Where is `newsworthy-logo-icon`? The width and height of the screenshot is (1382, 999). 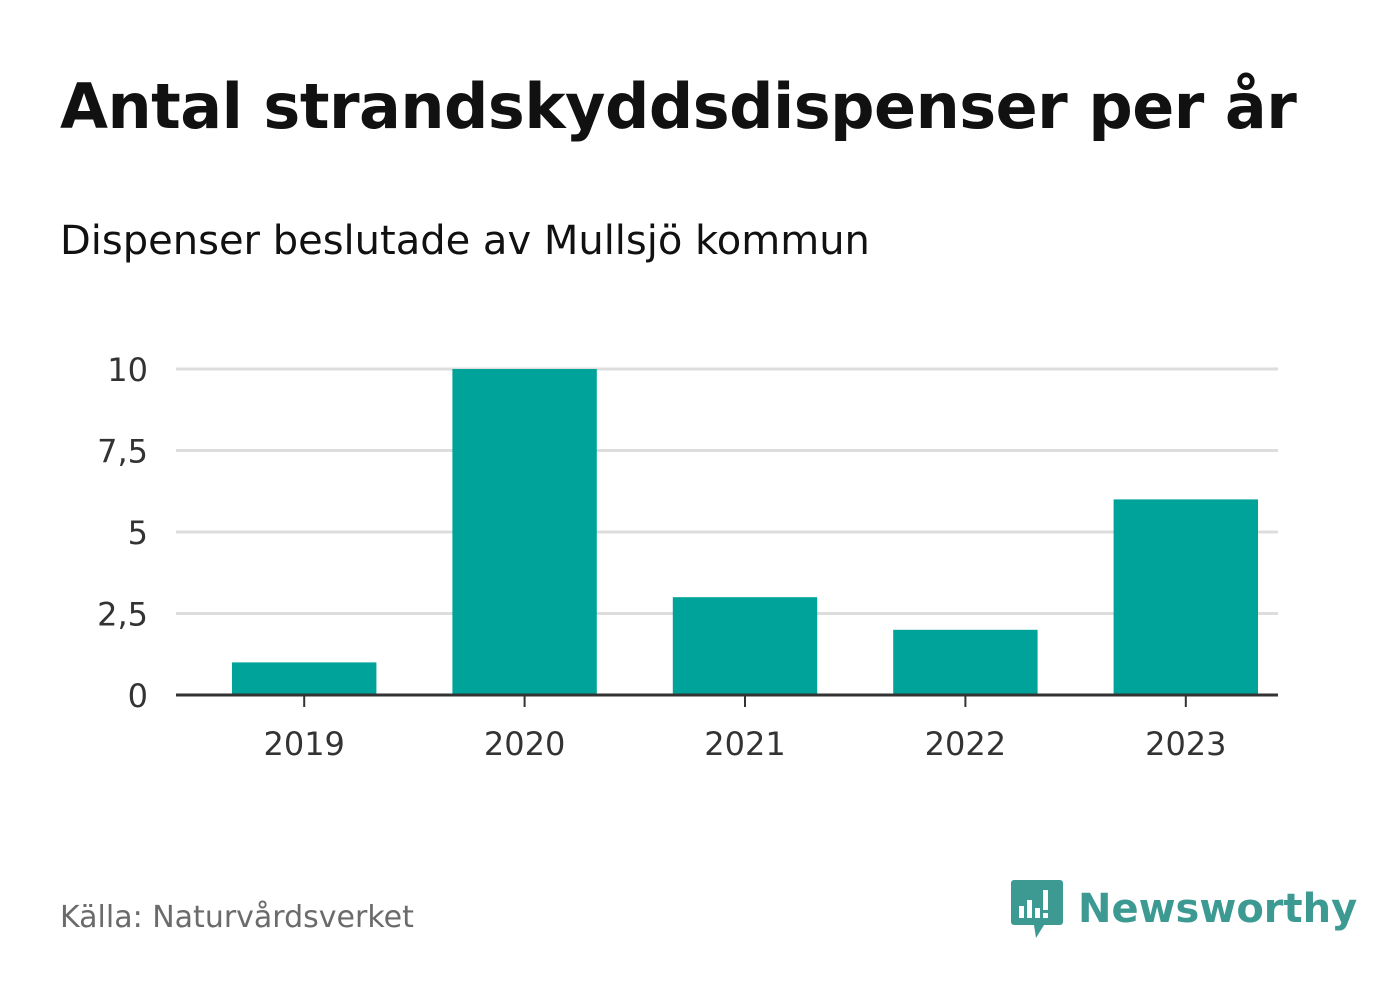 newsworthy-logo-icon is located at coordinates (1037, 909).